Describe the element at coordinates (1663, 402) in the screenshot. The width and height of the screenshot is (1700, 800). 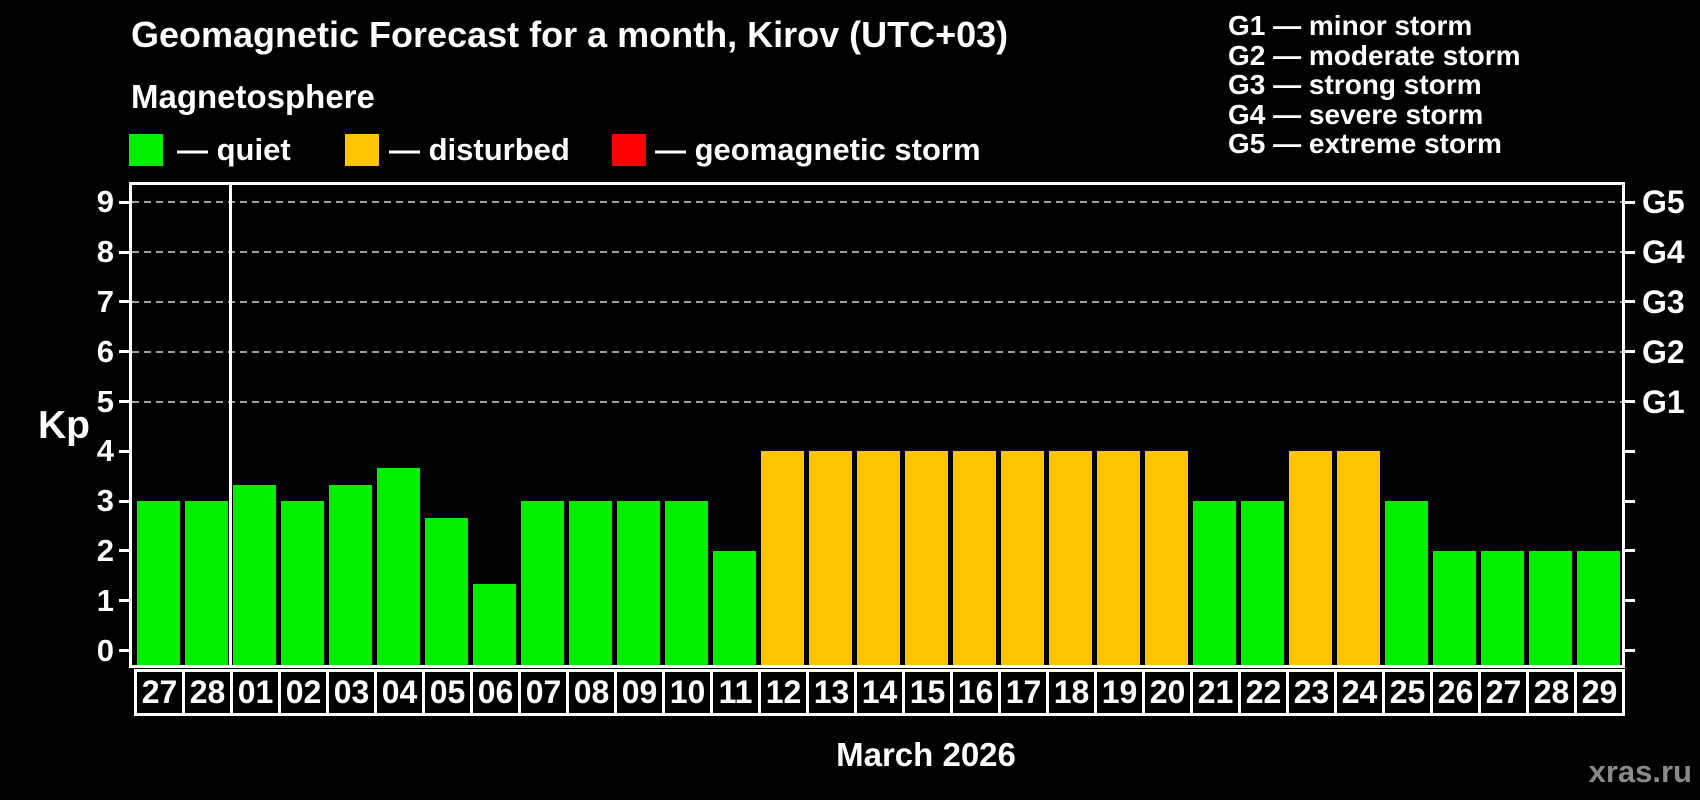
I see `g-axis-label-g1: G1` at that location.